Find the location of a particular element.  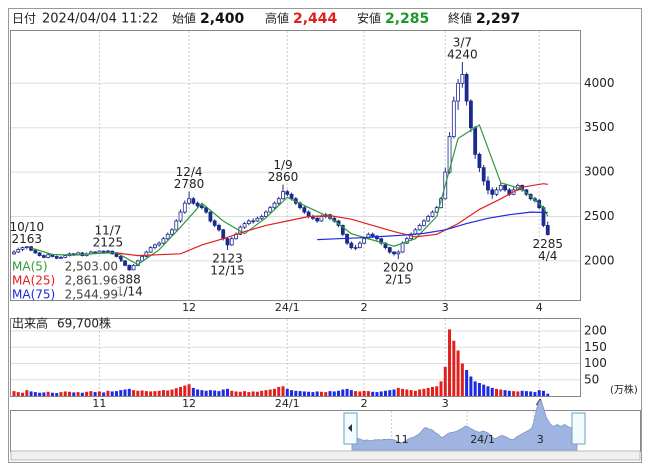

legend-box is located at coordinates (65, 279).